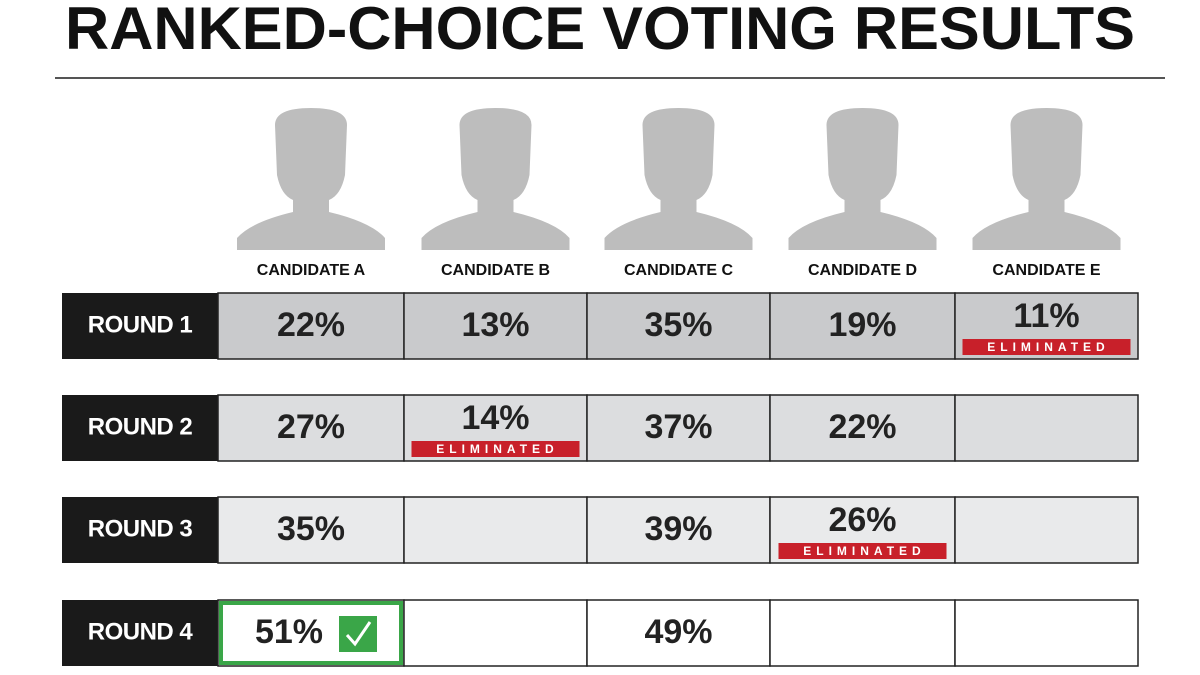 The width and height of the screenshot is (1200, 675). Describe the element at coordinates (678, 529) in the screenshot. I see `cell-value: 39%` at that location.